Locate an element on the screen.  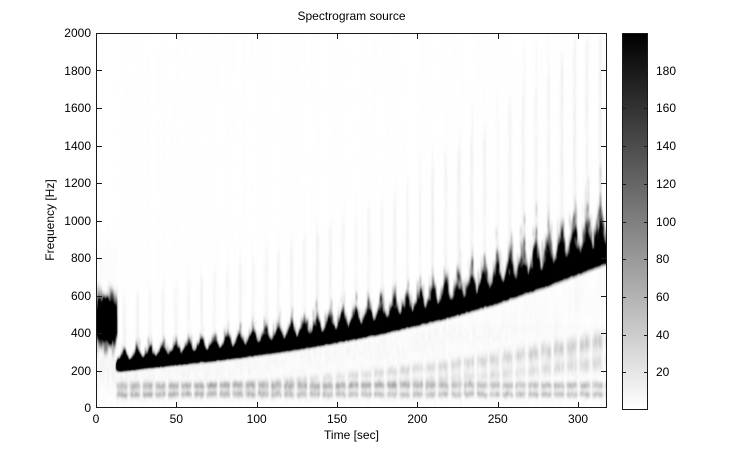
colorbar-tick-label: 40 is located at coordinates (663, 334).